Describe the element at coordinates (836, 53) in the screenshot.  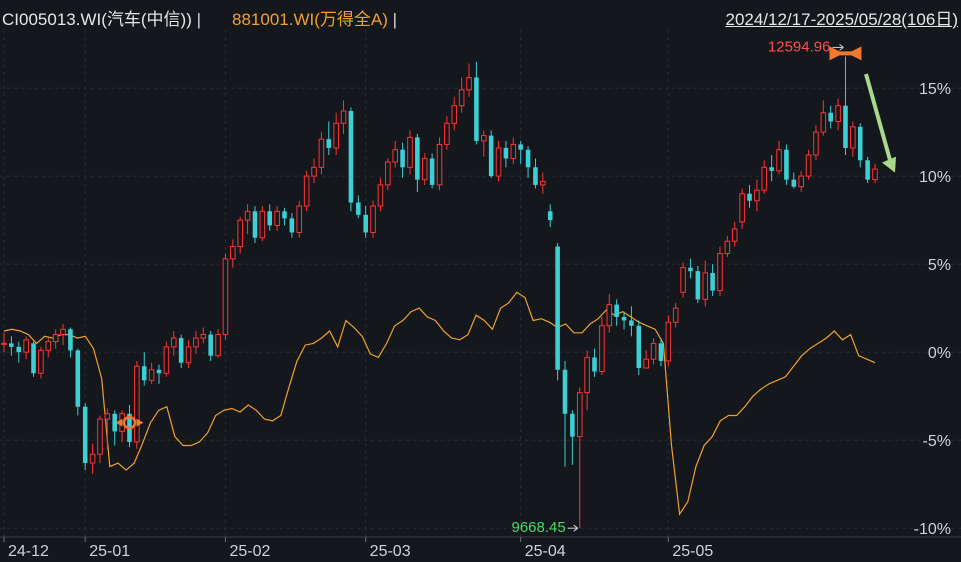
I see `range-arrow-head-right` at that location.